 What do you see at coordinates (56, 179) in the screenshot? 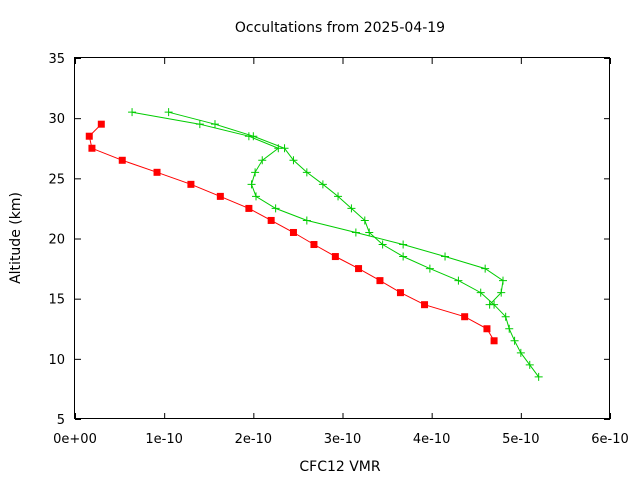
I see `y-tick-label: 25` at bounding box center [56, 179].